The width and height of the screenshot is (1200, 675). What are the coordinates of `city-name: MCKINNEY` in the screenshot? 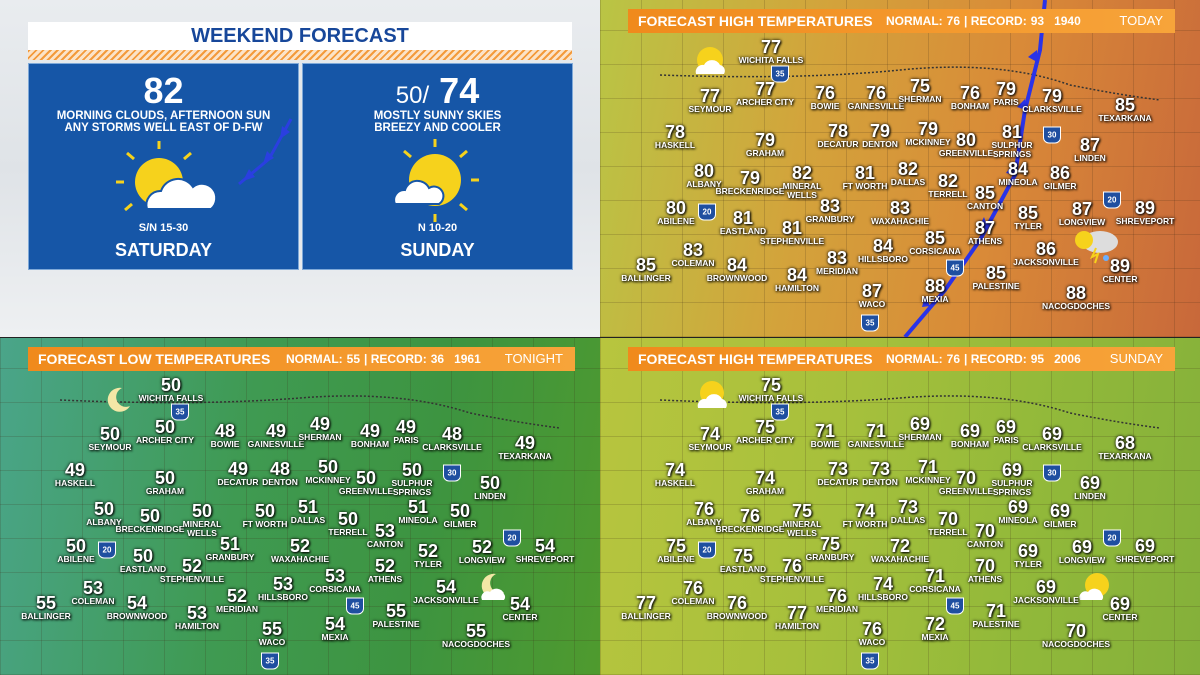 It's located at (928, 142).